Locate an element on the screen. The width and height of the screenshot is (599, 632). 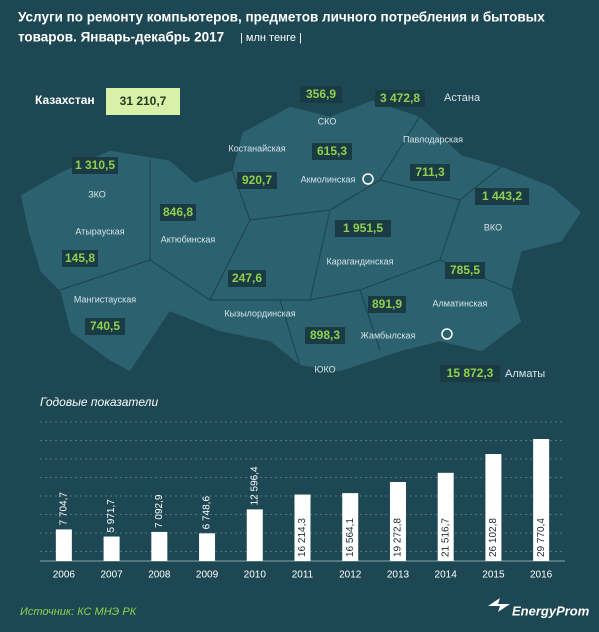
region-name: Жамбылская is located at coordinates (388, 335).